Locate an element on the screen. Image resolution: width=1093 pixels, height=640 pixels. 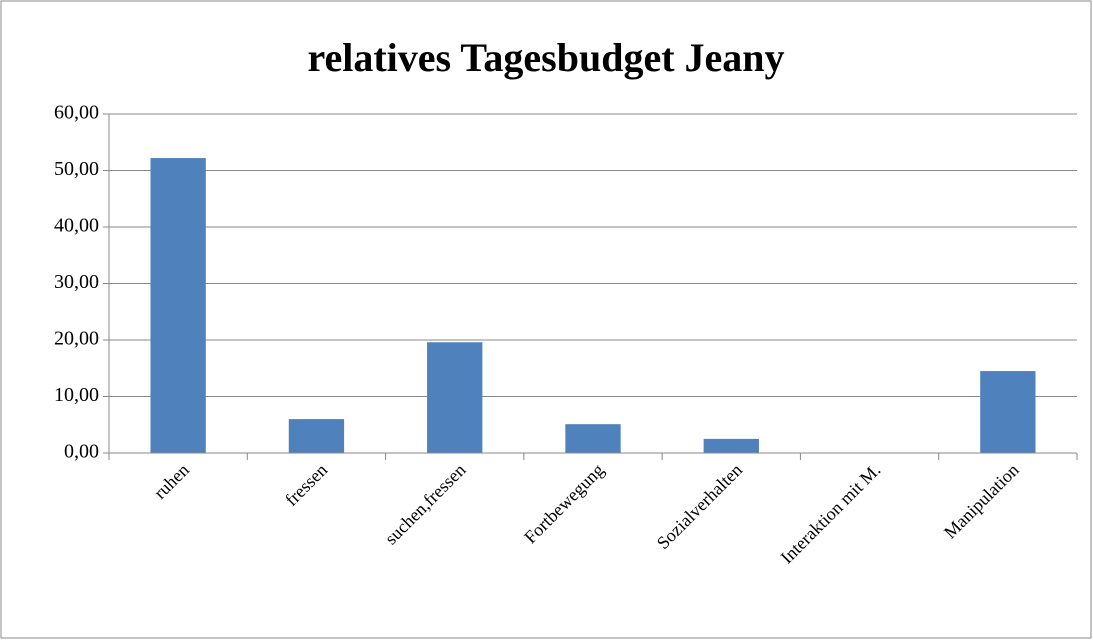
y-tick-label: 60,00 is located at coordinates (76, 113).